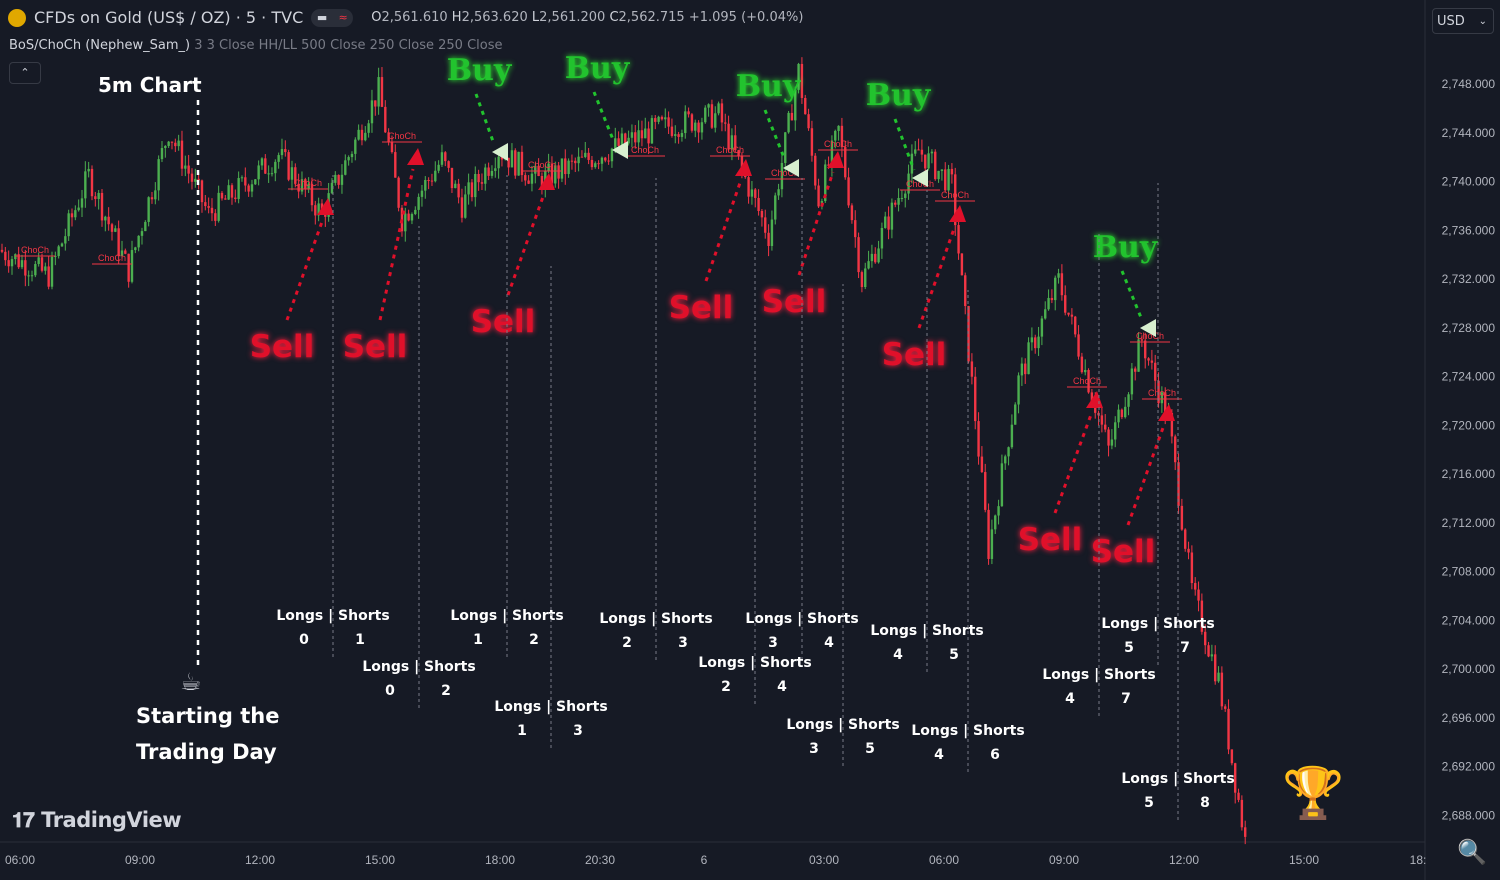 This screenshot has height=880, width=1500. What do you see at coordinates (390, 691) in the screenshot?
I see `longs-count: 0` at bounding box center [390, 691].